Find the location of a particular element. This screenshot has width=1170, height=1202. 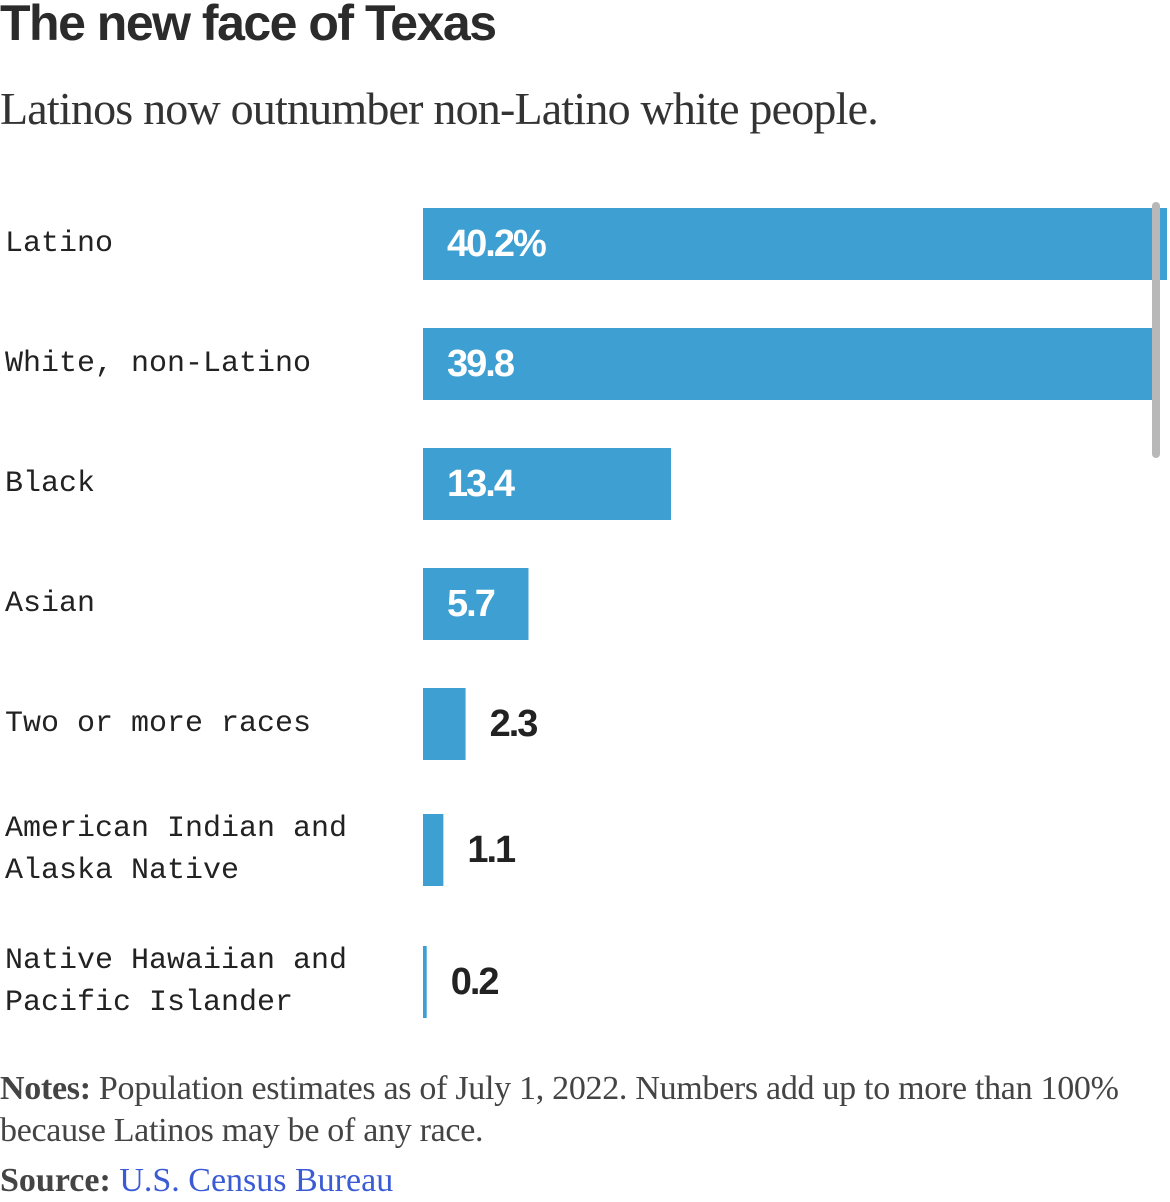

bar-row: American Indian and Alaska Native 1.1 is located at coordinates (261, 850).